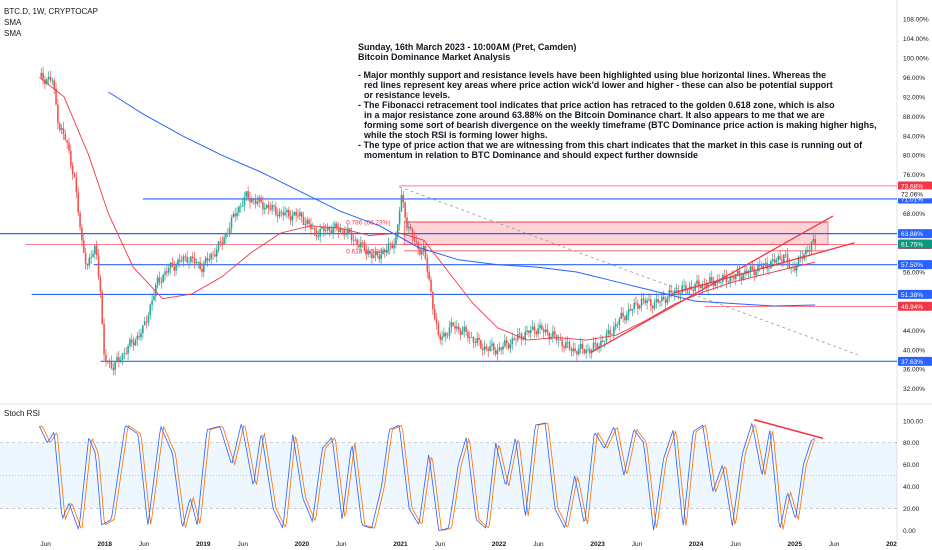 Image resolution: width=932 pixels, height=550 pixels. Describe the element at coordinates (913, 421) in the screenshot. I see `rsi-y-tick-label: 100.00` at that location.